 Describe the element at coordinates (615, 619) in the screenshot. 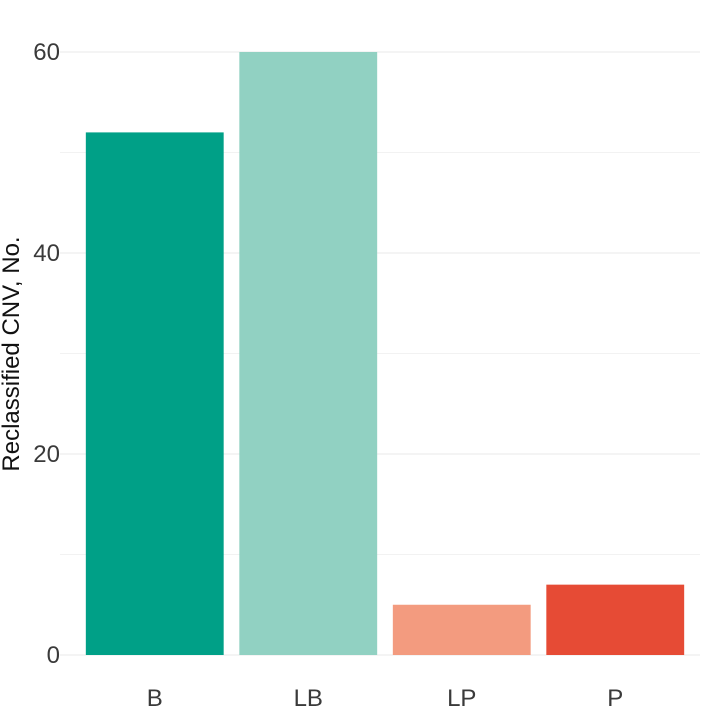

I see `bar-p` at that location.